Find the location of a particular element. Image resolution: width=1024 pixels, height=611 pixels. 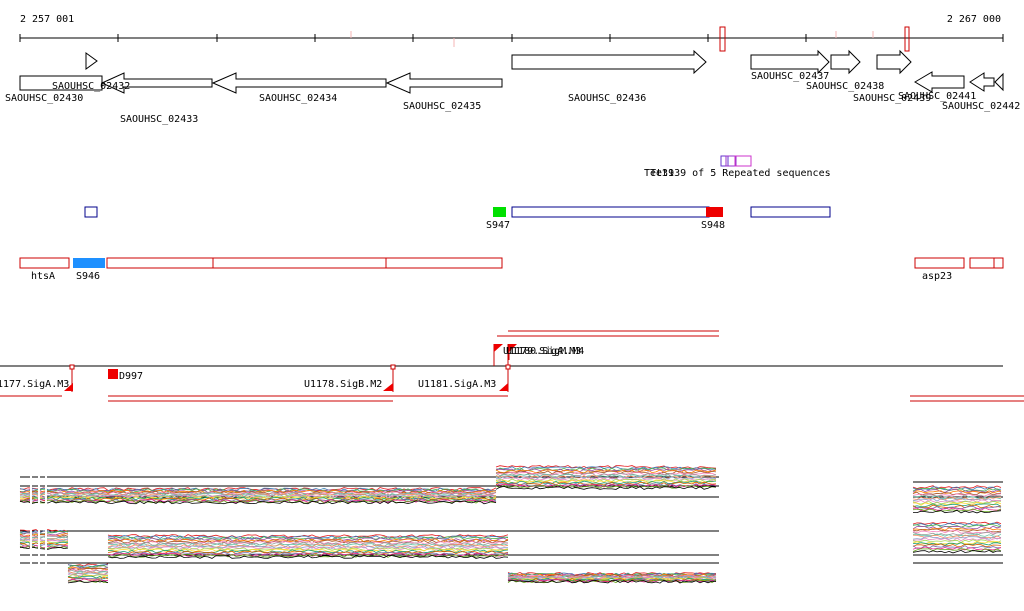

promoter-label: U1179.SigA.M3 is located at coordinates (542, 351).